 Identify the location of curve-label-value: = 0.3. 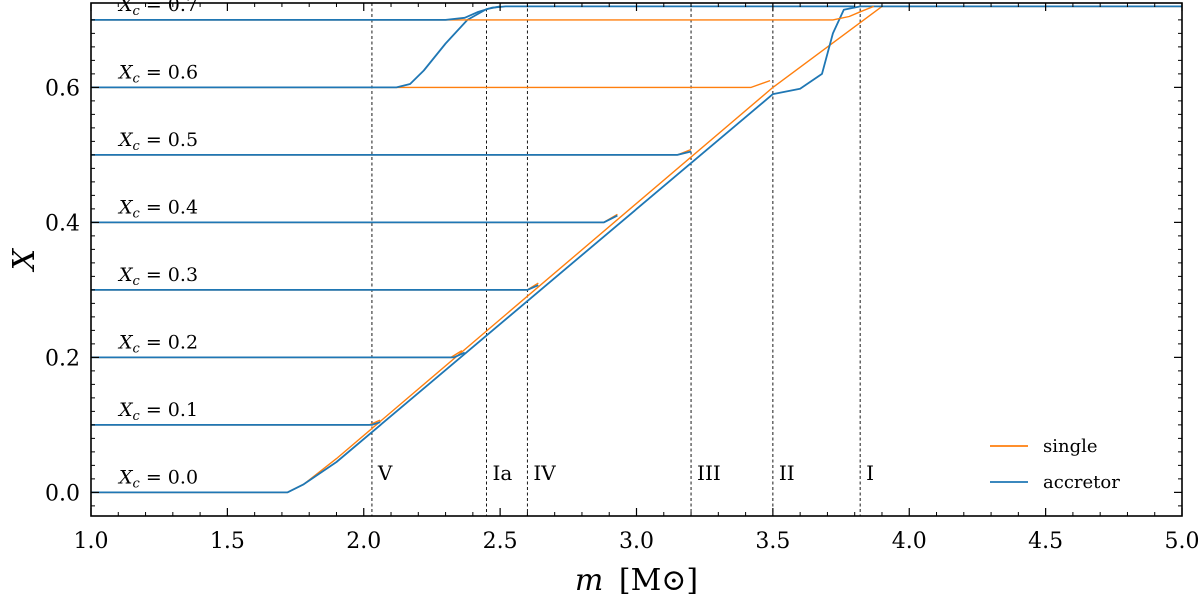
(169, 275).